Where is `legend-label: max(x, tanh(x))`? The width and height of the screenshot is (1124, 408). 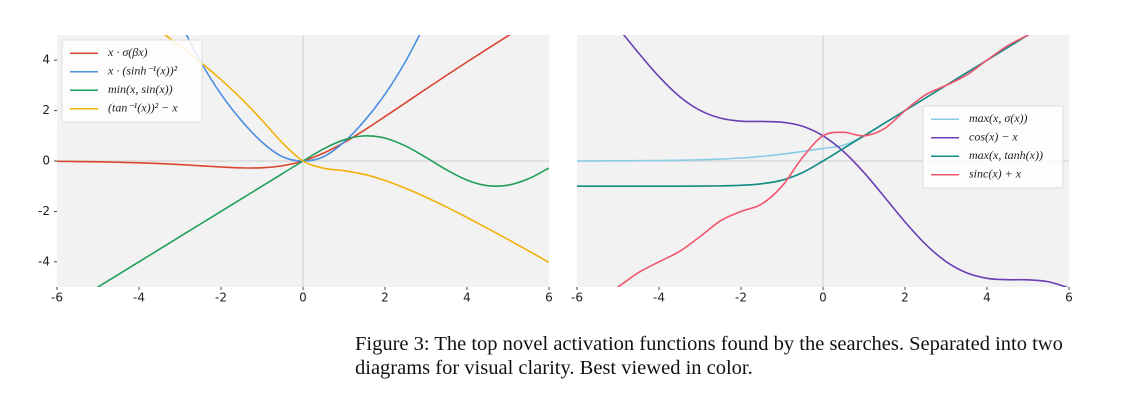
legend-label: max(x, tanh(x)) is located at coordinates (1006, 155).